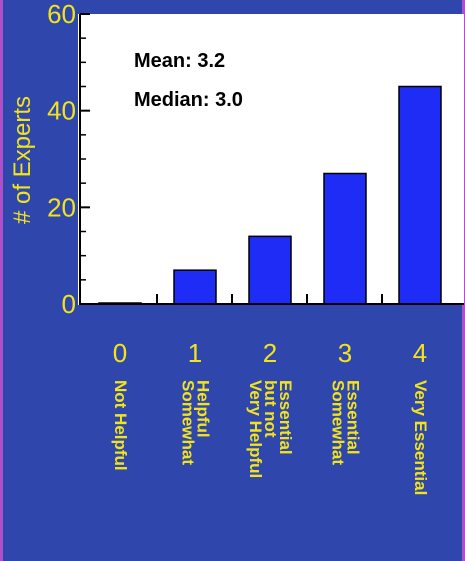 This screenshot has height=561, width=465. Describe the element at coordinates (120, 425) in the screenshot. I see `category-description: Not Helpful` at that location.